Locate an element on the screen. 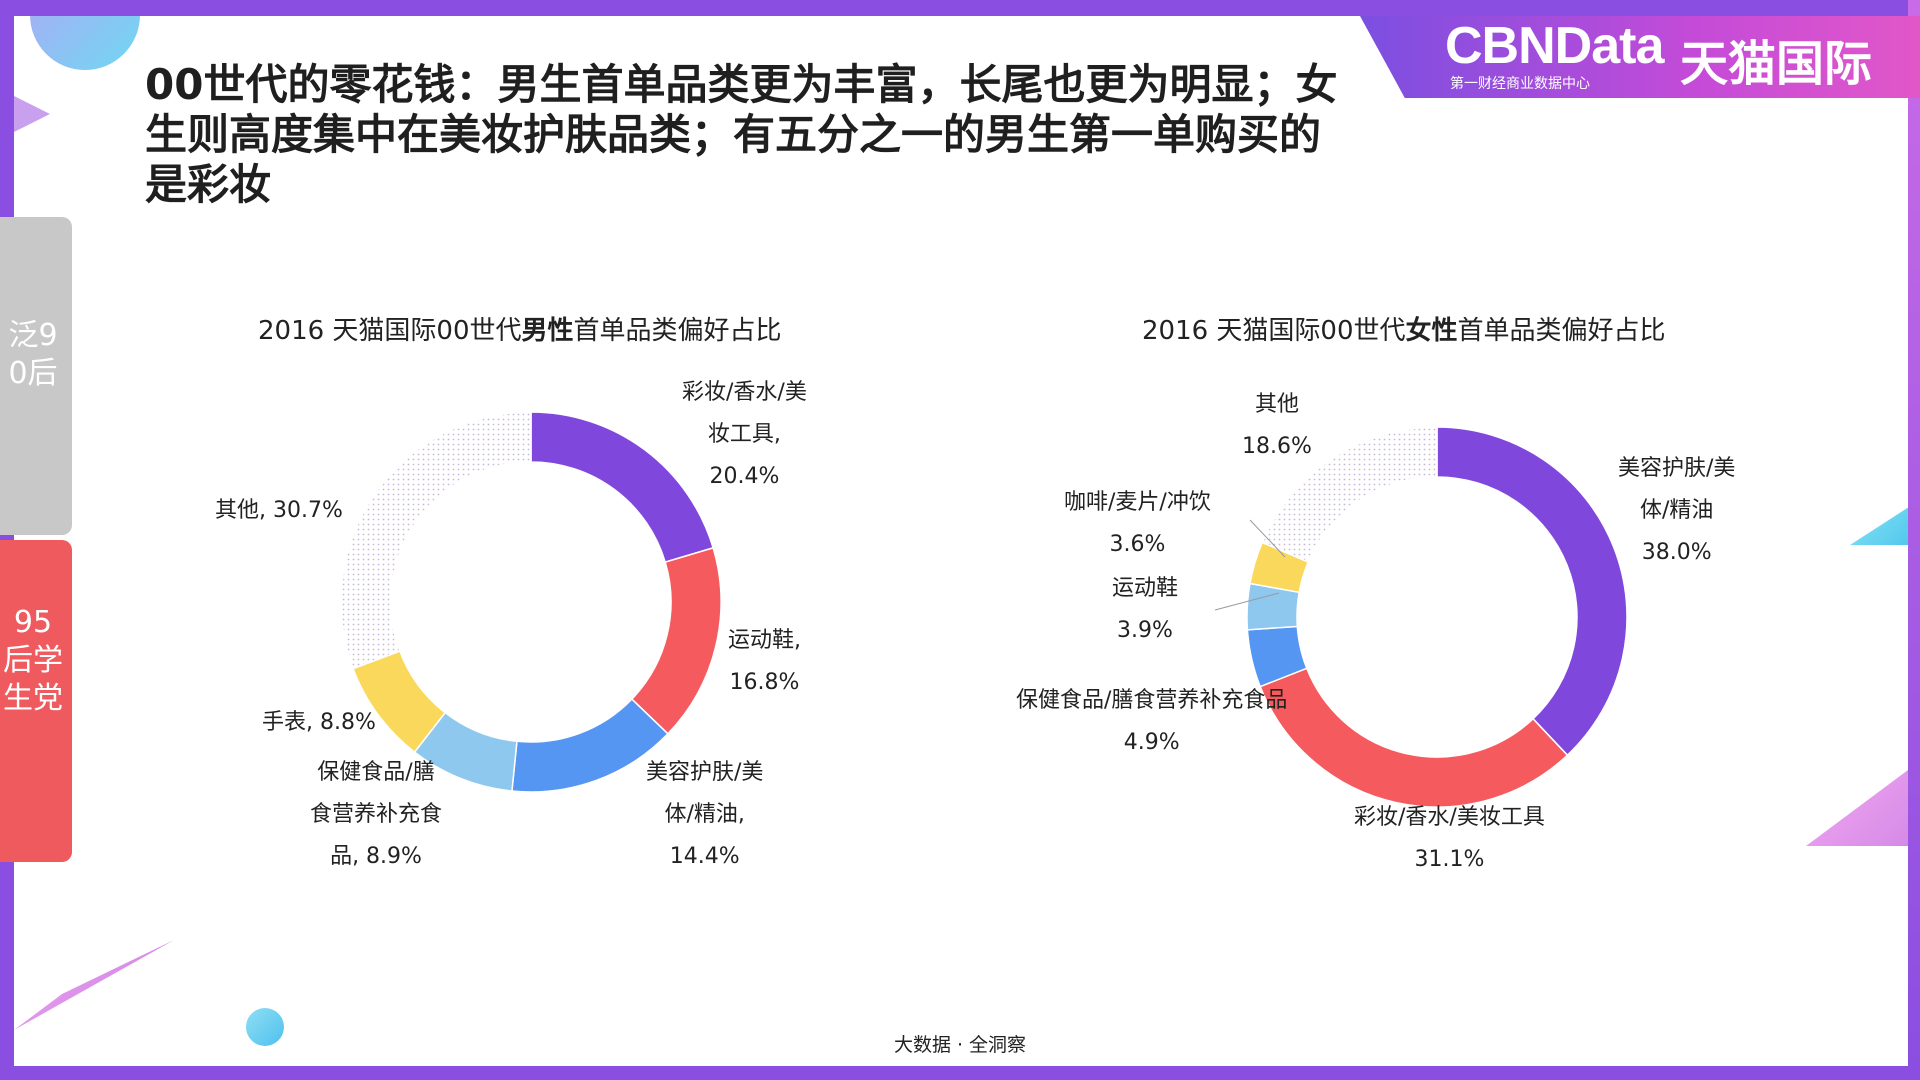  label-line: 手表, 8.8% is located at coordinates (319, 722).